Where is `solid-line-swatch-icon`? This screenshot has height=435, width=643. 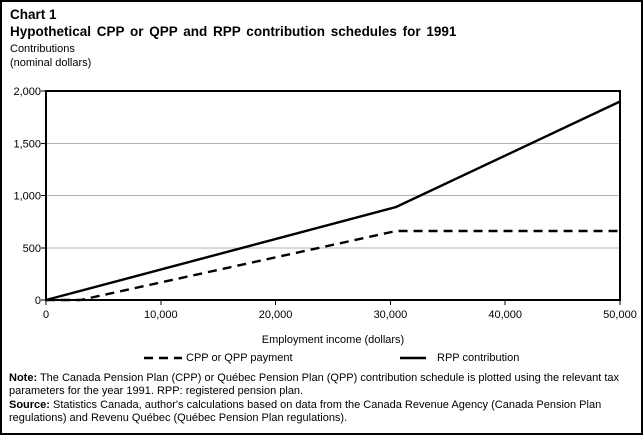 solid-line-swatch-icon is located at coordinates (413, 358).